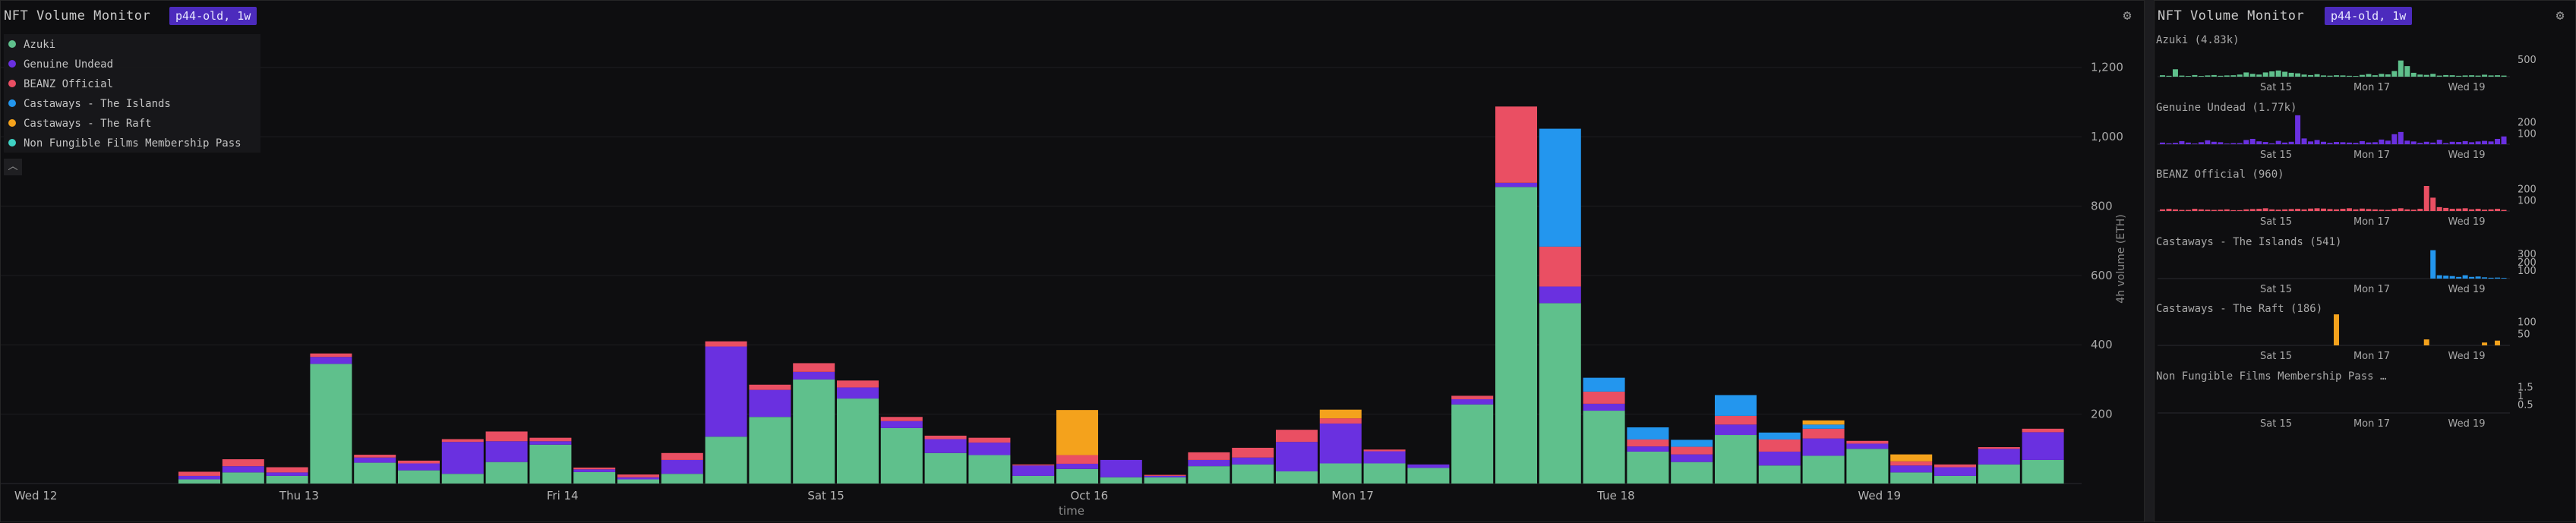 Image resolution: width=2576 pixels, height=523 pixels. What do you see at coordinates (13, 167) in the screenshot?
I see `chevron-up-icon: ︿` at bounding box center [13, 167].